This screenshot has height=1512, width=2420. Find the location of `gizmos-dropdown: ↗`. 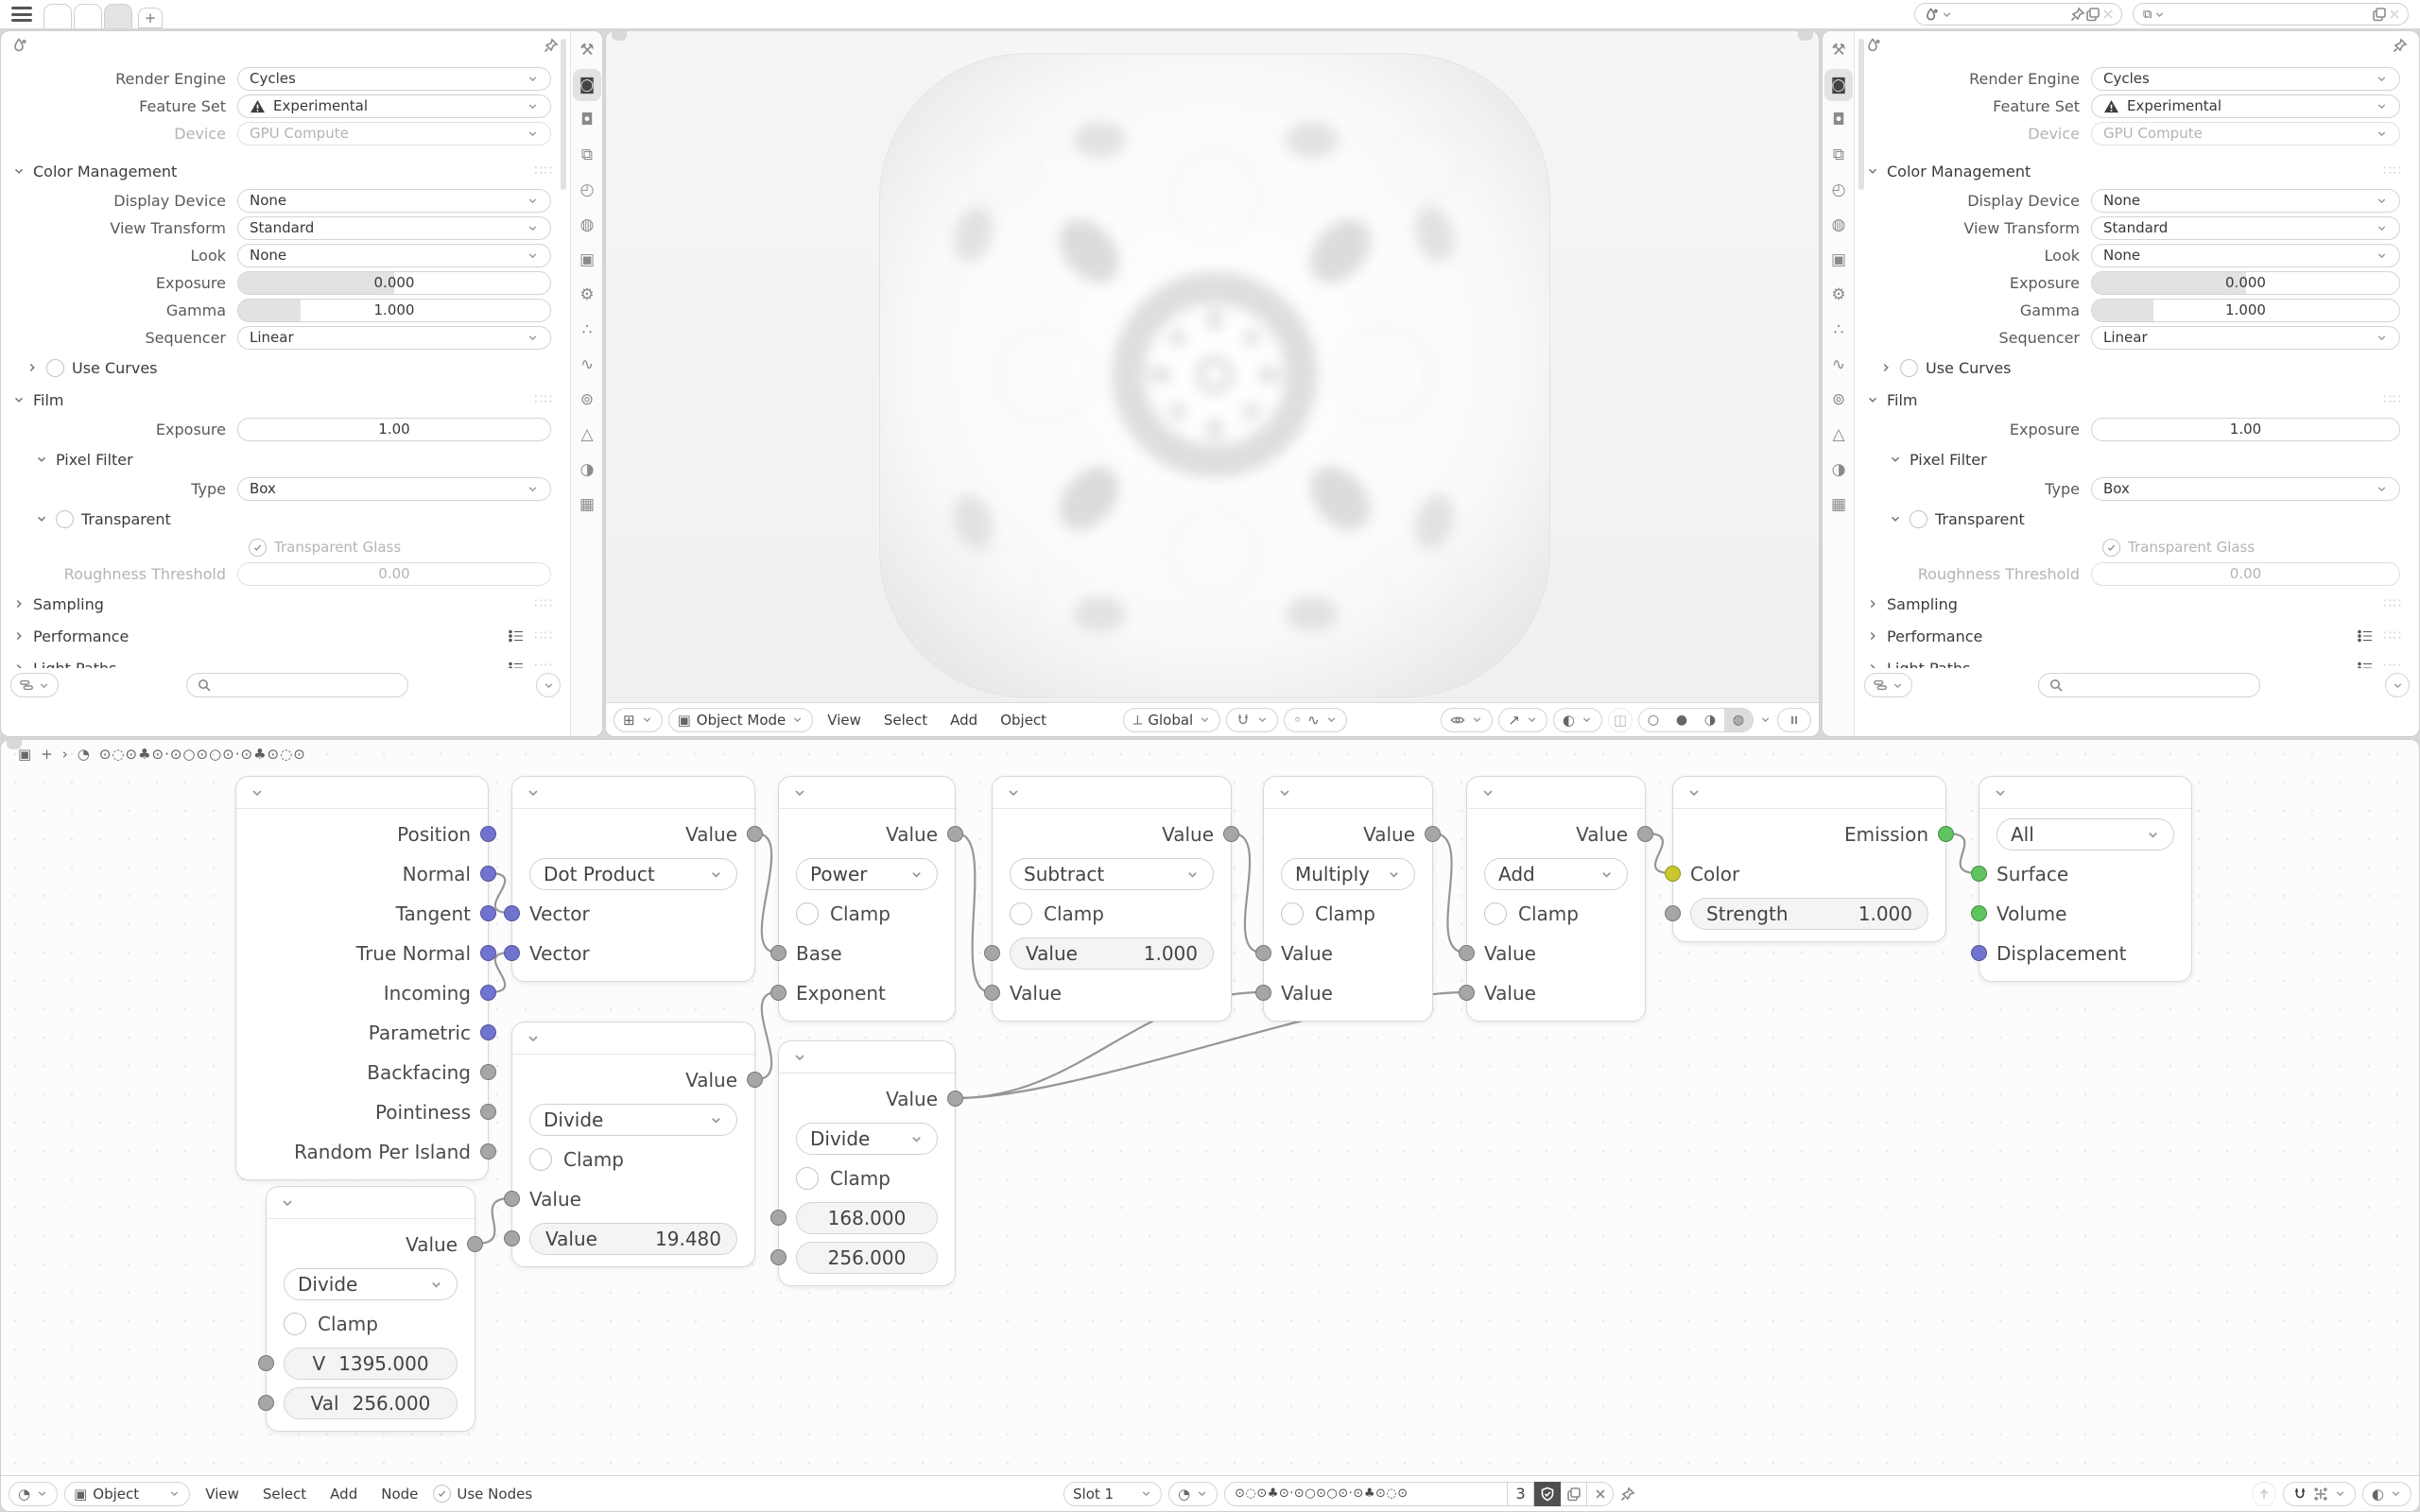

gizmos-dropdown: ↗ is located at coordinates (1523, 719).